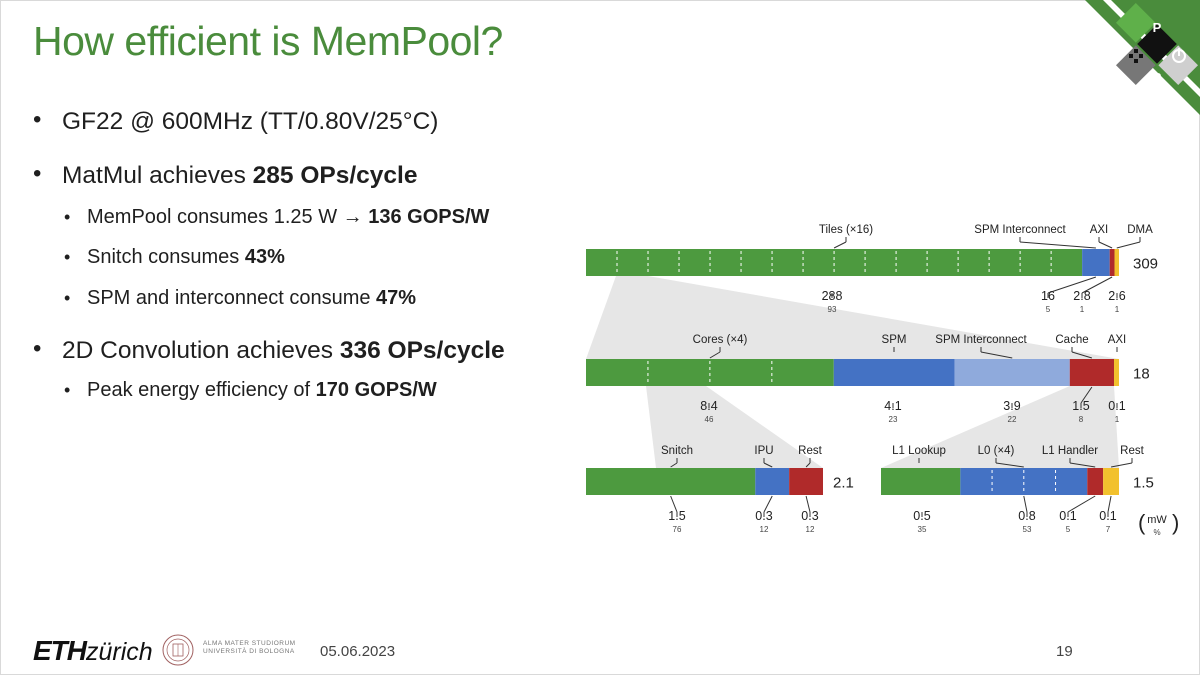 This screenshot has height=675, width=1200. I want to click on segment-value-mw: 2.8, so click(1081, 296).